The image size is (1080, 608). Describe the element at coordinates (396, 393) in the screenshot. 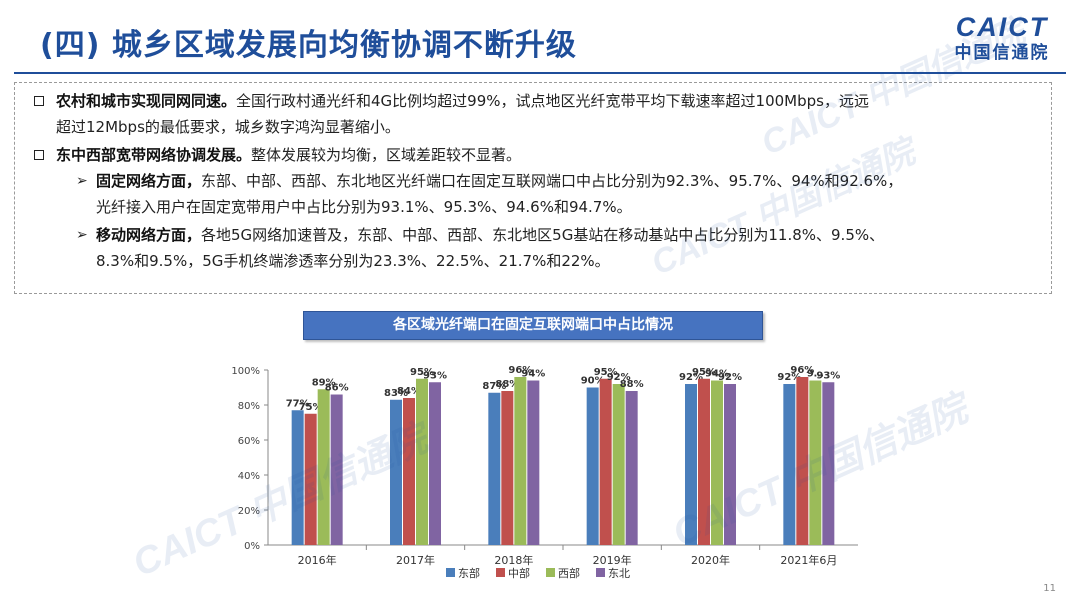

I see `data-label: 83%` at that location.